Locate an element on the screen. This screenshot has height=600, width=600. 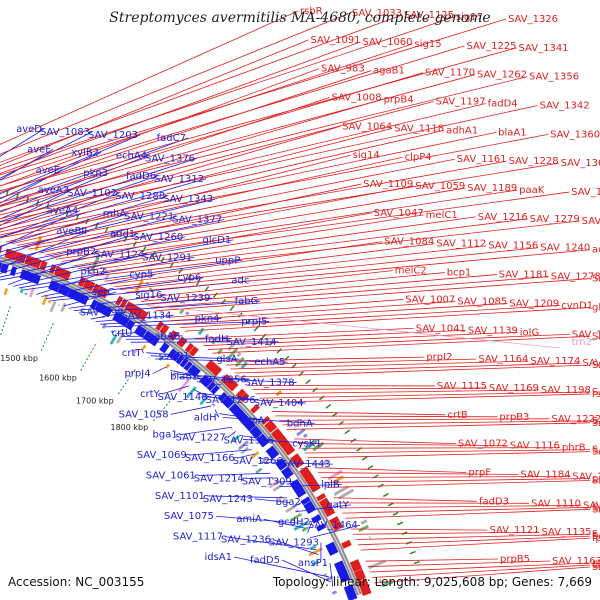
gene-label: SAV_1341 is located at coordinates (544, 48).